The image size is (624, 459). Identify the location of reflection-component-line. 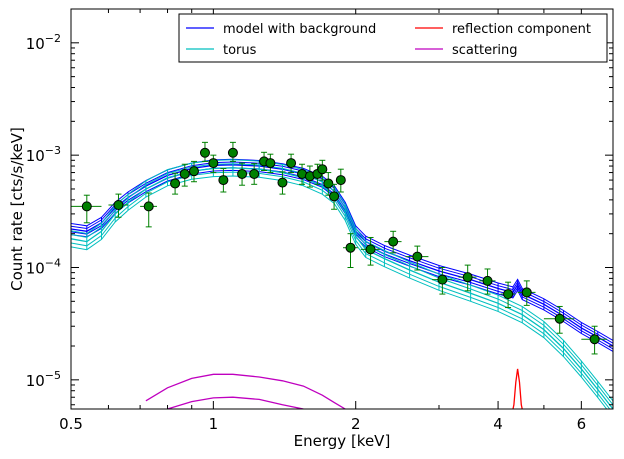
(517, 388).